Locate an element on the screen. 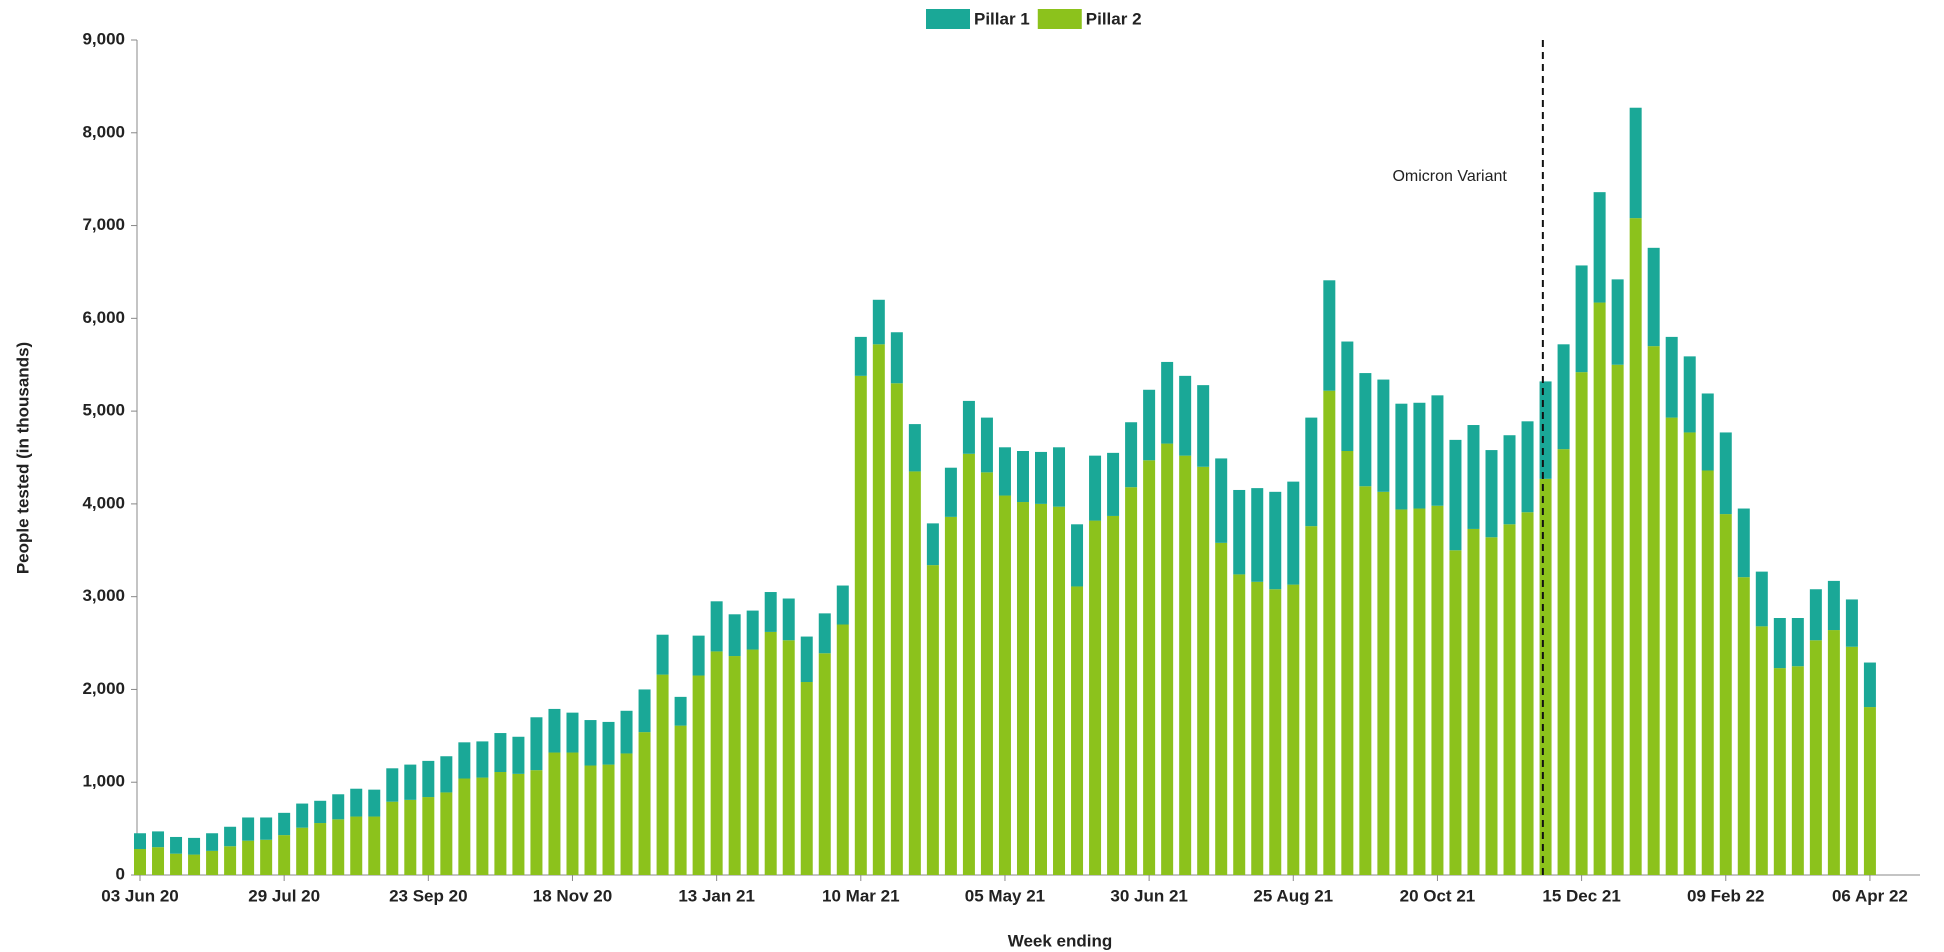 The width and height of the screenshot is (1944, 952). x-axis-title: Week ending is located at coordinates (1060, 940).